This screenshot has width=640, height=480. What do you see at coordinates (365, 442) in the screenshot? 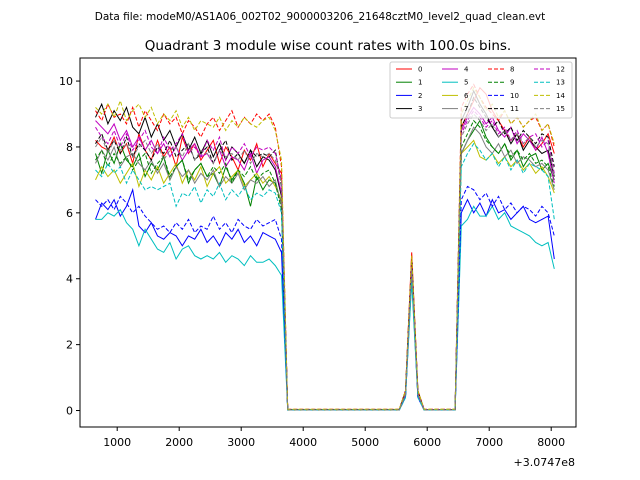
I see `x-tick-label: 5000` at bounding box center [365, 442].